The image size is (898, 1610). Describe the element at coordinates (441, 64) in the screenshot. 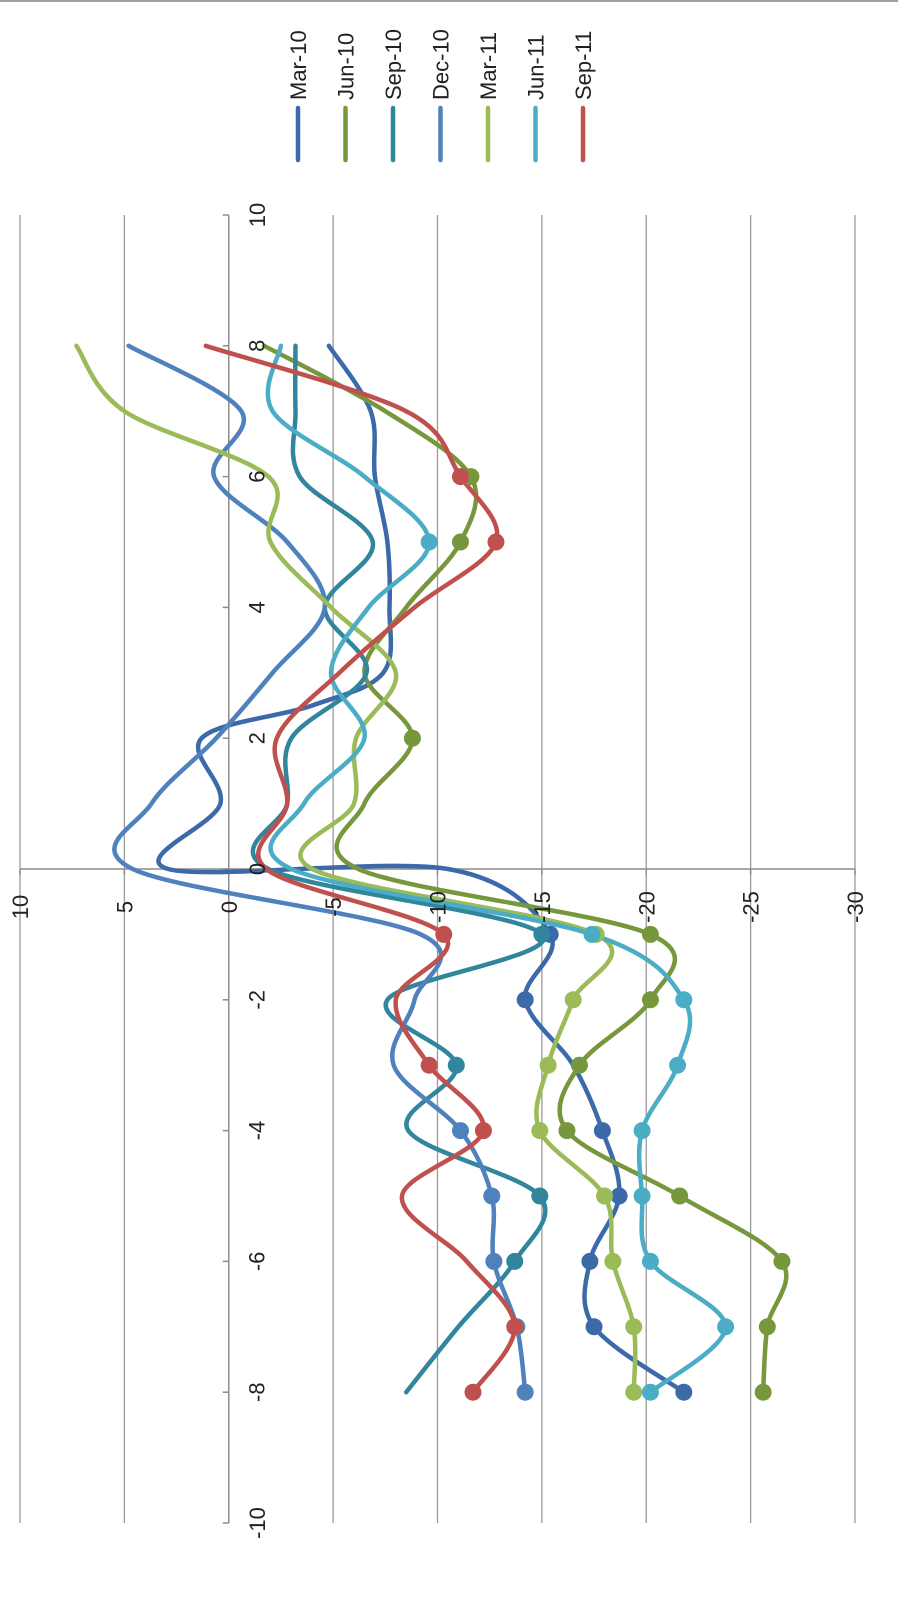

I see `legend-label-dec-10: Dec-10` at that location.